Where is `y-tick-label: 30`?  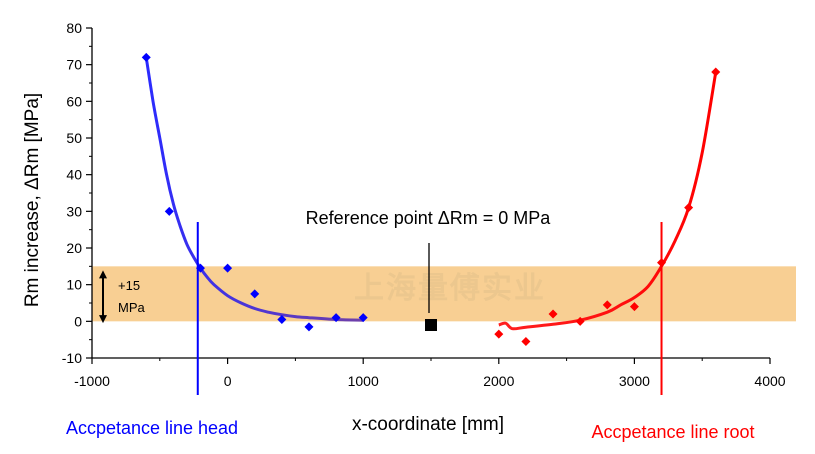 y-tick-label: 30 is located at coordinates (74, 211).